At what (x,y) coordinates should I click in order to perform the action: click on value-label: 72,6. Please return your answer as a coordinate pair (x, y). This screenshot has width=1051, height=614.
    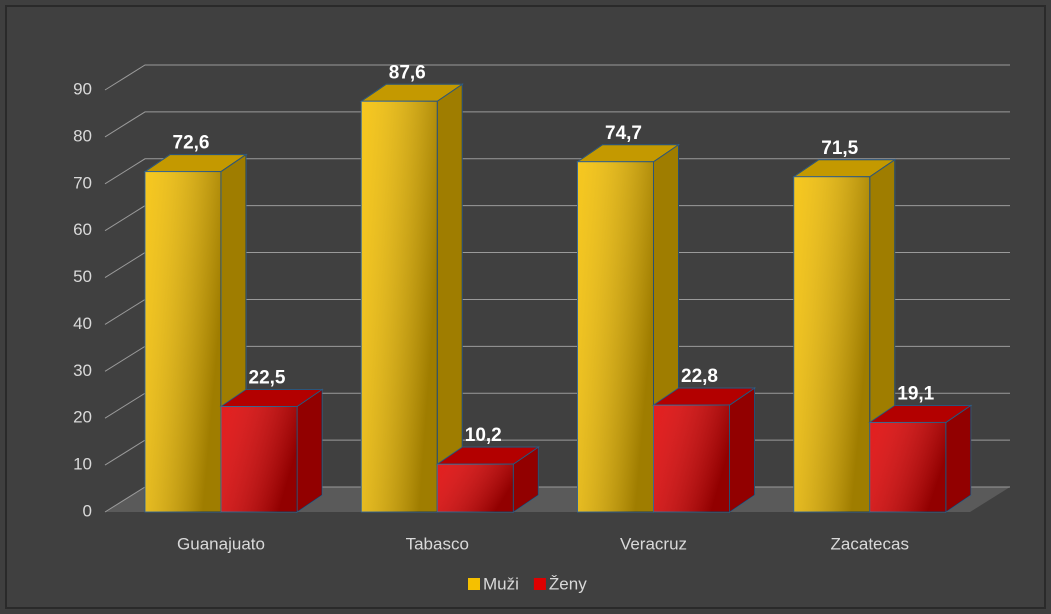
    Looking at the image, I should click on (191, 143).